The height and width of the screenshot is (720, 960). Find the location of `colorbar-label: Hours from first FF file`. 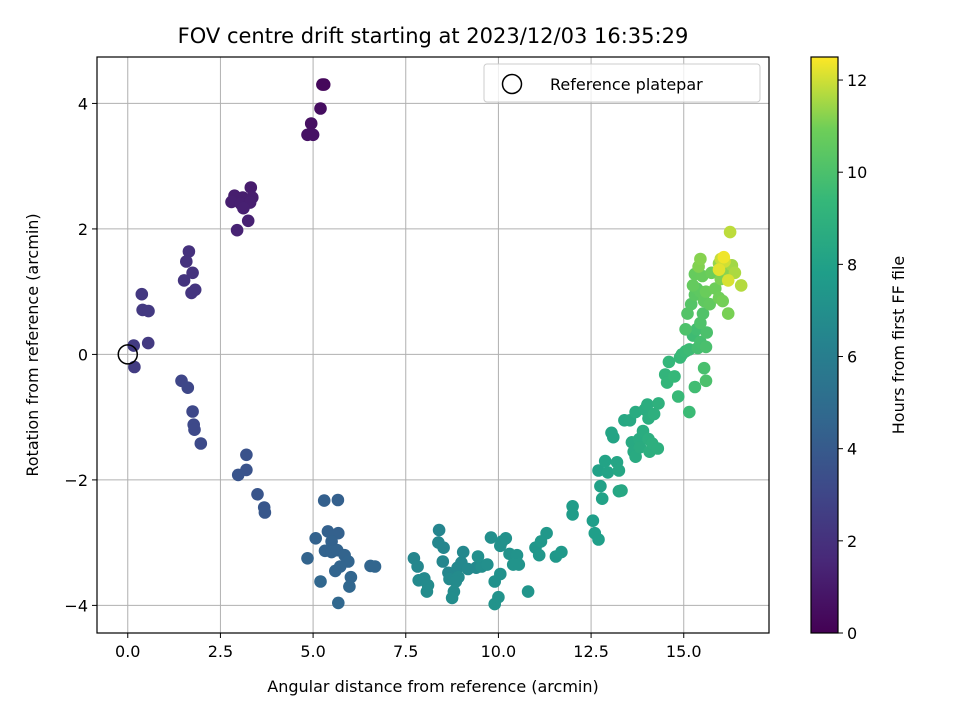

colorbar-label: Hours from first FF file is located at coordinates (898, 345).